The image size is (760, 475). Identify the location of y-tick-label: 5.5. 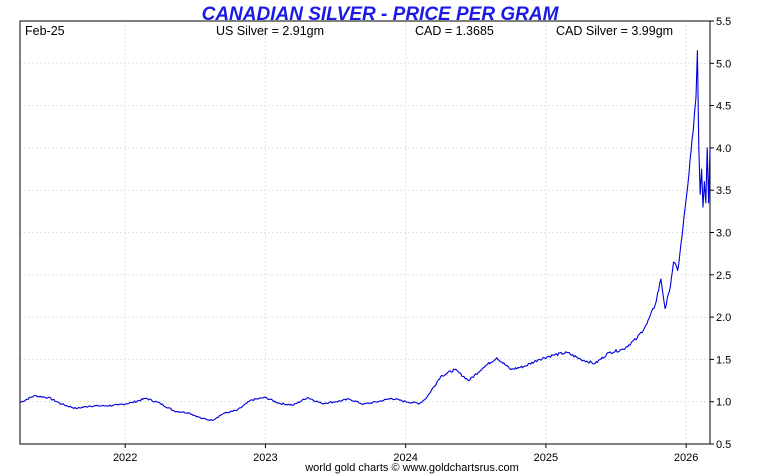
(723, 22).